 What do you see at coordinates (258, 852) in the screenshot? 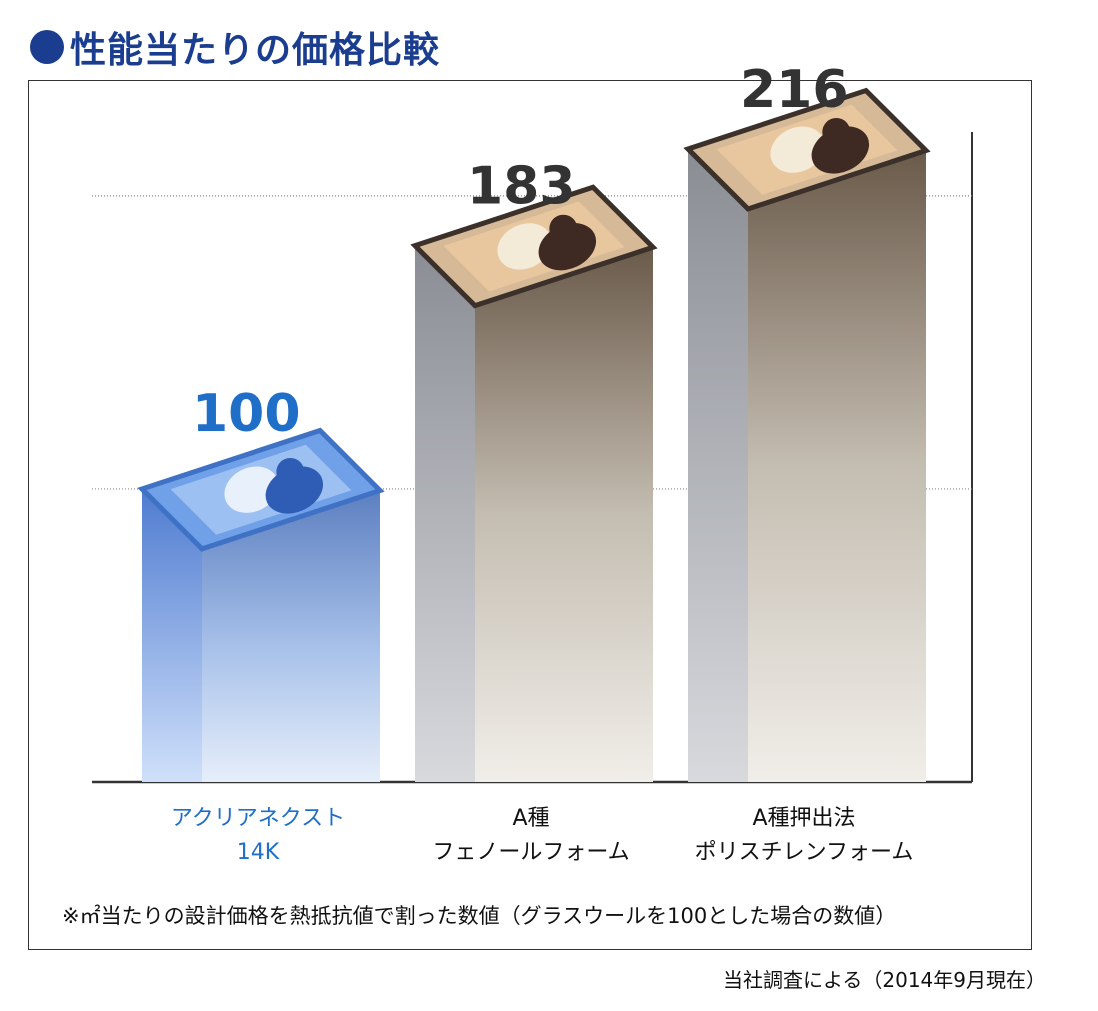
I see `category-label-line: 14K` at bounding box center [258, 852].